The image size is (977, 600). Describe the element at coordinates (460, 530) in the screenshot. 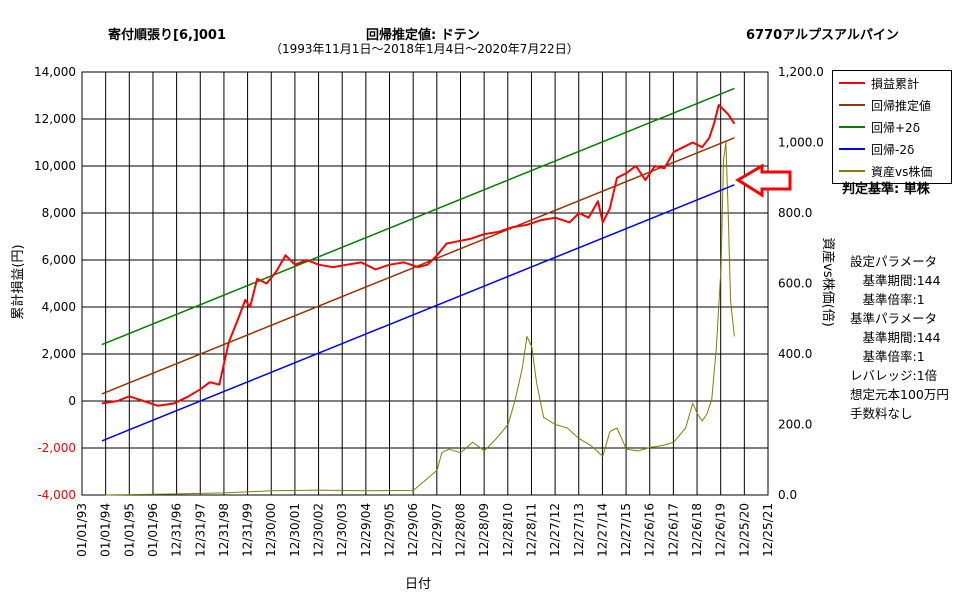

I see `x-tick-label: 12/28/08` at that location.